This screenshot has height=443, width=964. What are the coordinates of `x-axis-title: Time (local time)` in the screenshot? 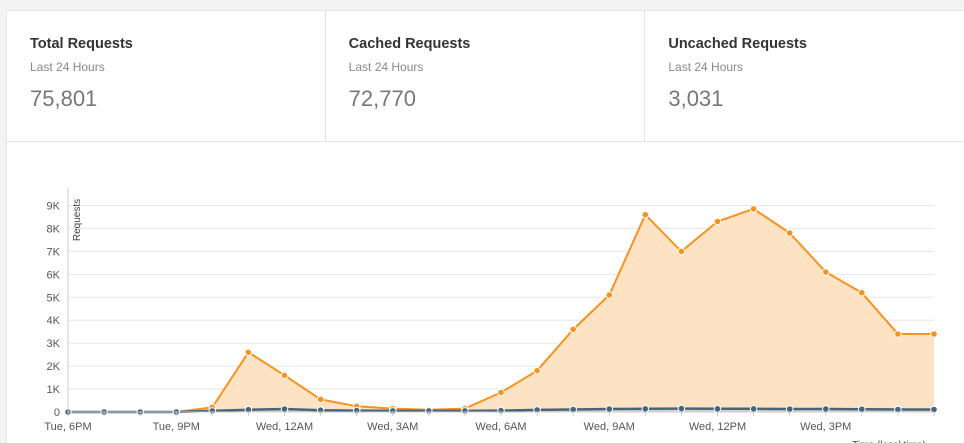 It's located at (889, 441).